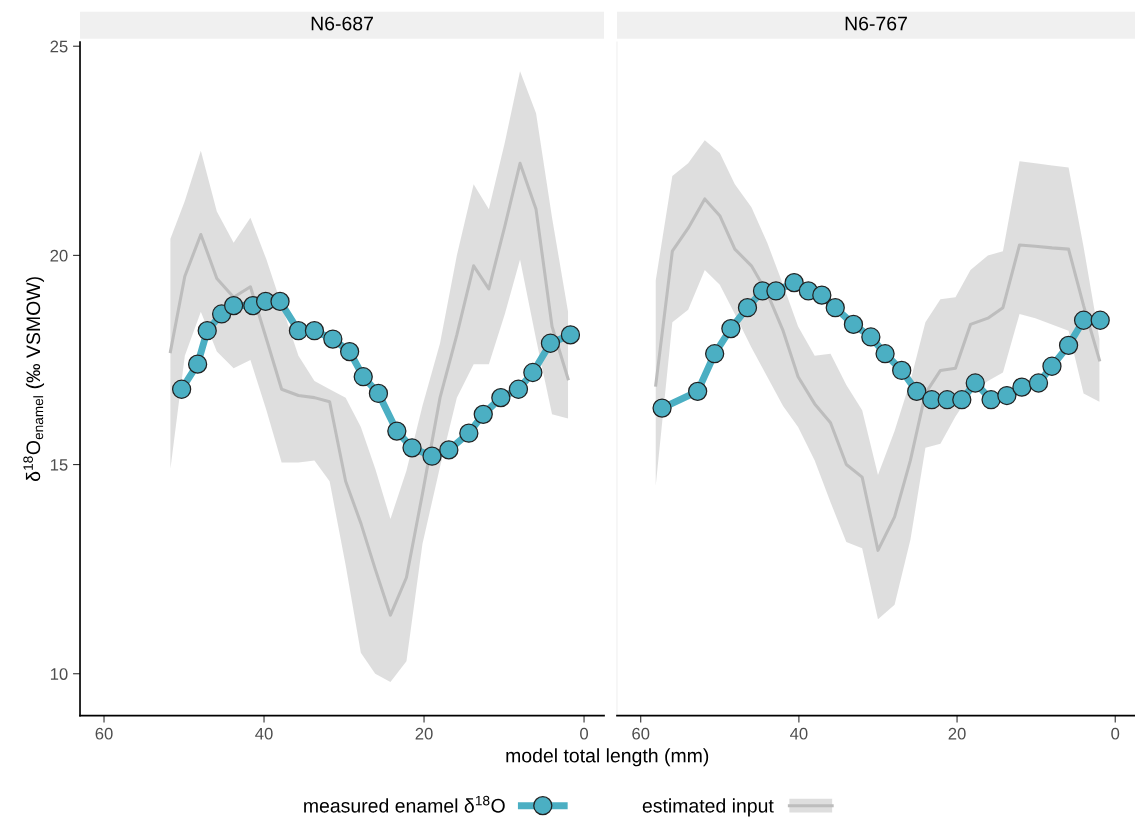 The height and width of the screenshot is (834, 1135). Describe the element at coordinates (59, 46) in the screenshot. I see `y-tick-label: 25` at that location.